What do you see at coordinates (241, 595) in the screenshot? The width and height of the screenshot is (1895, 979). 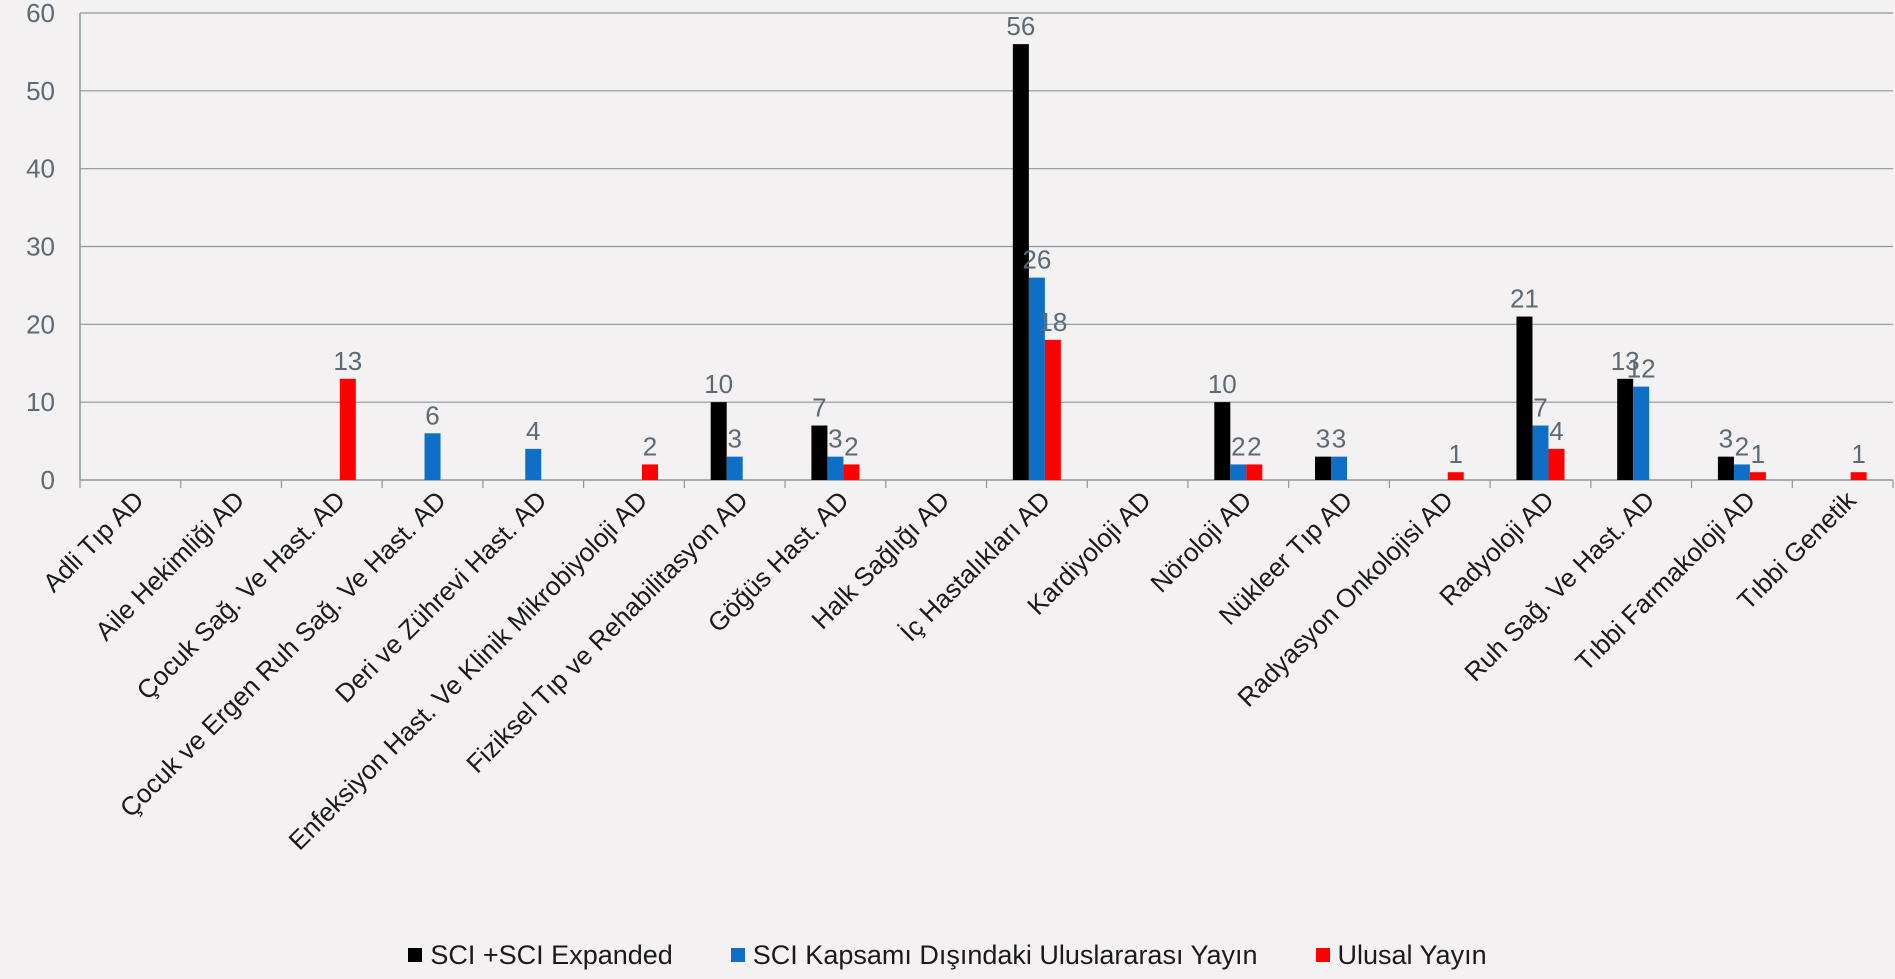 I see `x-category-label: Çocuk Sağ. Ve Hast. AD` at bounding box center [241, 595].